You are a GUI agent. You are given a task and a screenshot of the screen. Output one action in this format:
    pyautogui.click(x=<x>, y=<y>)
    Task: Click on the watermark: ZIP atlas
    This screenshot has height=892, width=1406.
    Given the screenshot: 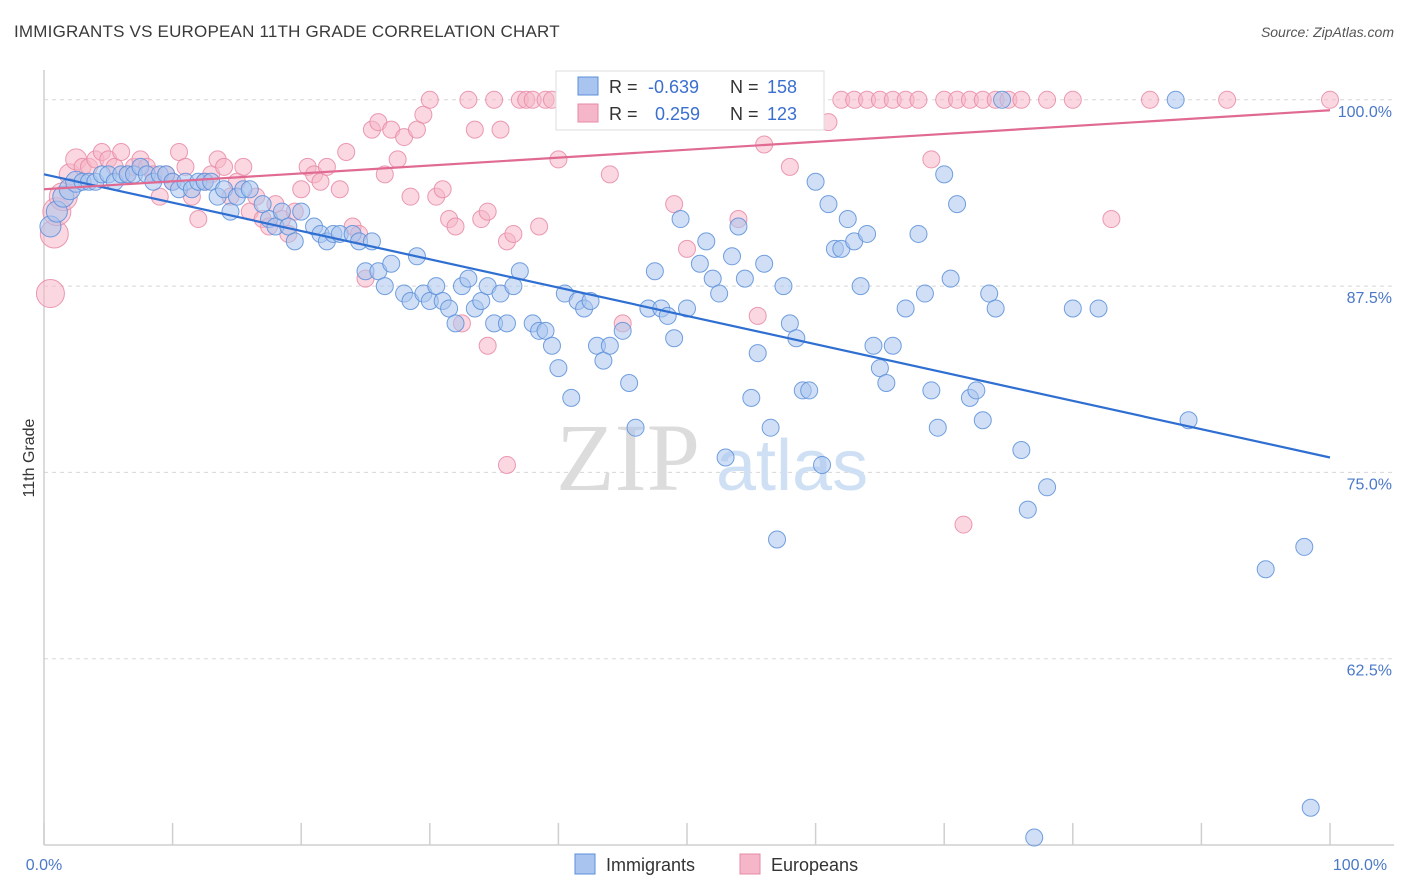 What is the action you would take?
    pyautogui.click(x=712, y=457)
    